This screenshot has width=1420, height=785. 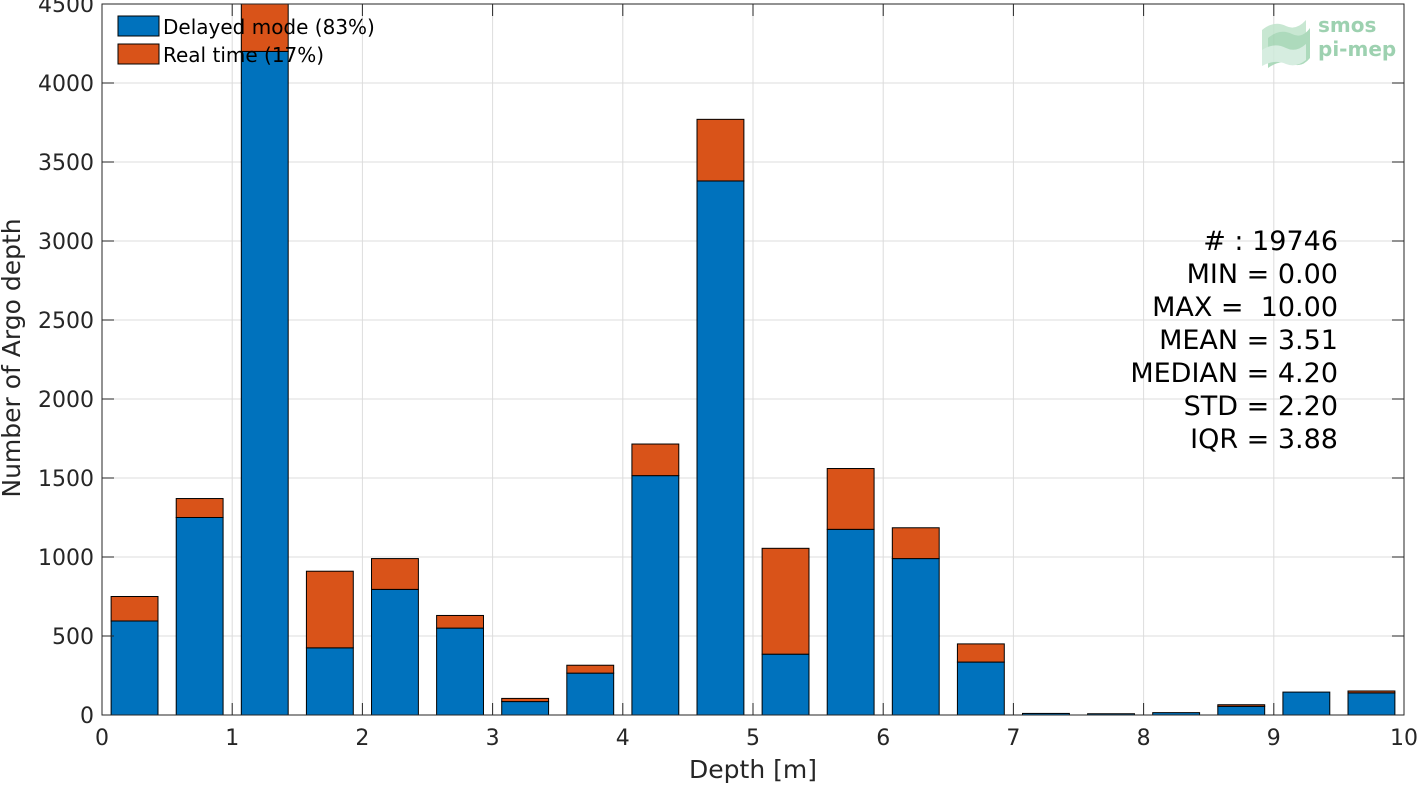 I want to click on smos-pimep-logo: smos pi-mep, so click(x=1329, y=40).